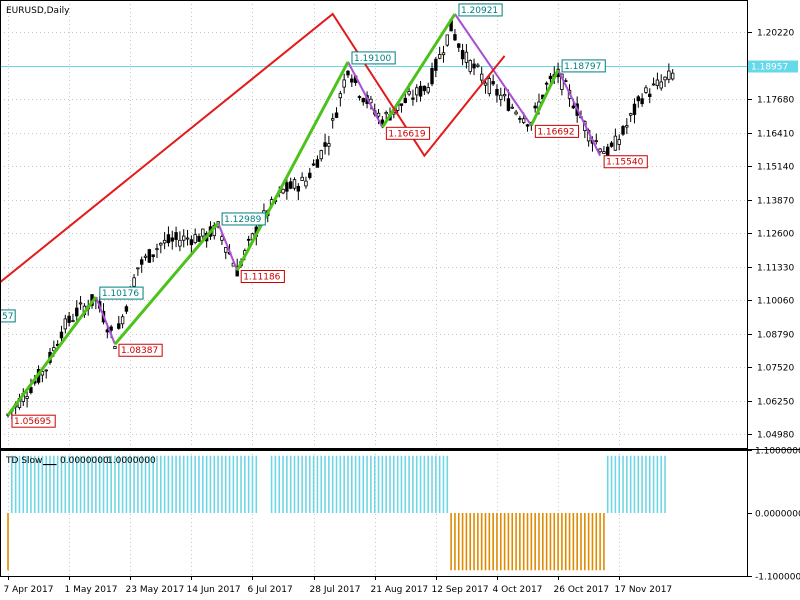  What do you see at coordinates (769, 68) in the screenshot?
I see `current-price-label: 1.18957` at bounding box center [769, 68].